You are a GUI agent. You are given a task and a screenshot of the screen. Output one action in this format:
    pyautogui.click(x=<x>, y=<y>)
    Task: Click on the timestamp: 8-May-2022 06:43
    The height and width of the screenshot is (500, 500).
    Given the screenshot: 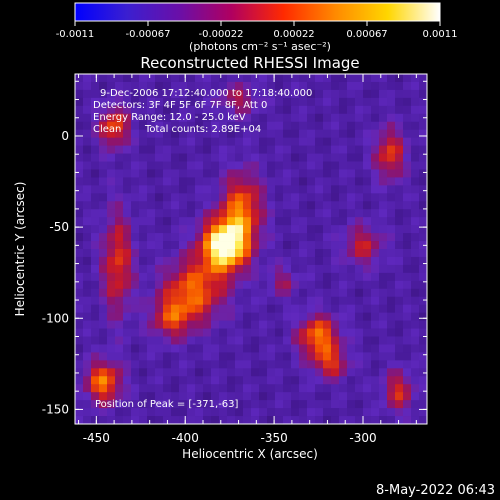 What is the action you would take?
    pyautogui.click(x=435, y=490)
    